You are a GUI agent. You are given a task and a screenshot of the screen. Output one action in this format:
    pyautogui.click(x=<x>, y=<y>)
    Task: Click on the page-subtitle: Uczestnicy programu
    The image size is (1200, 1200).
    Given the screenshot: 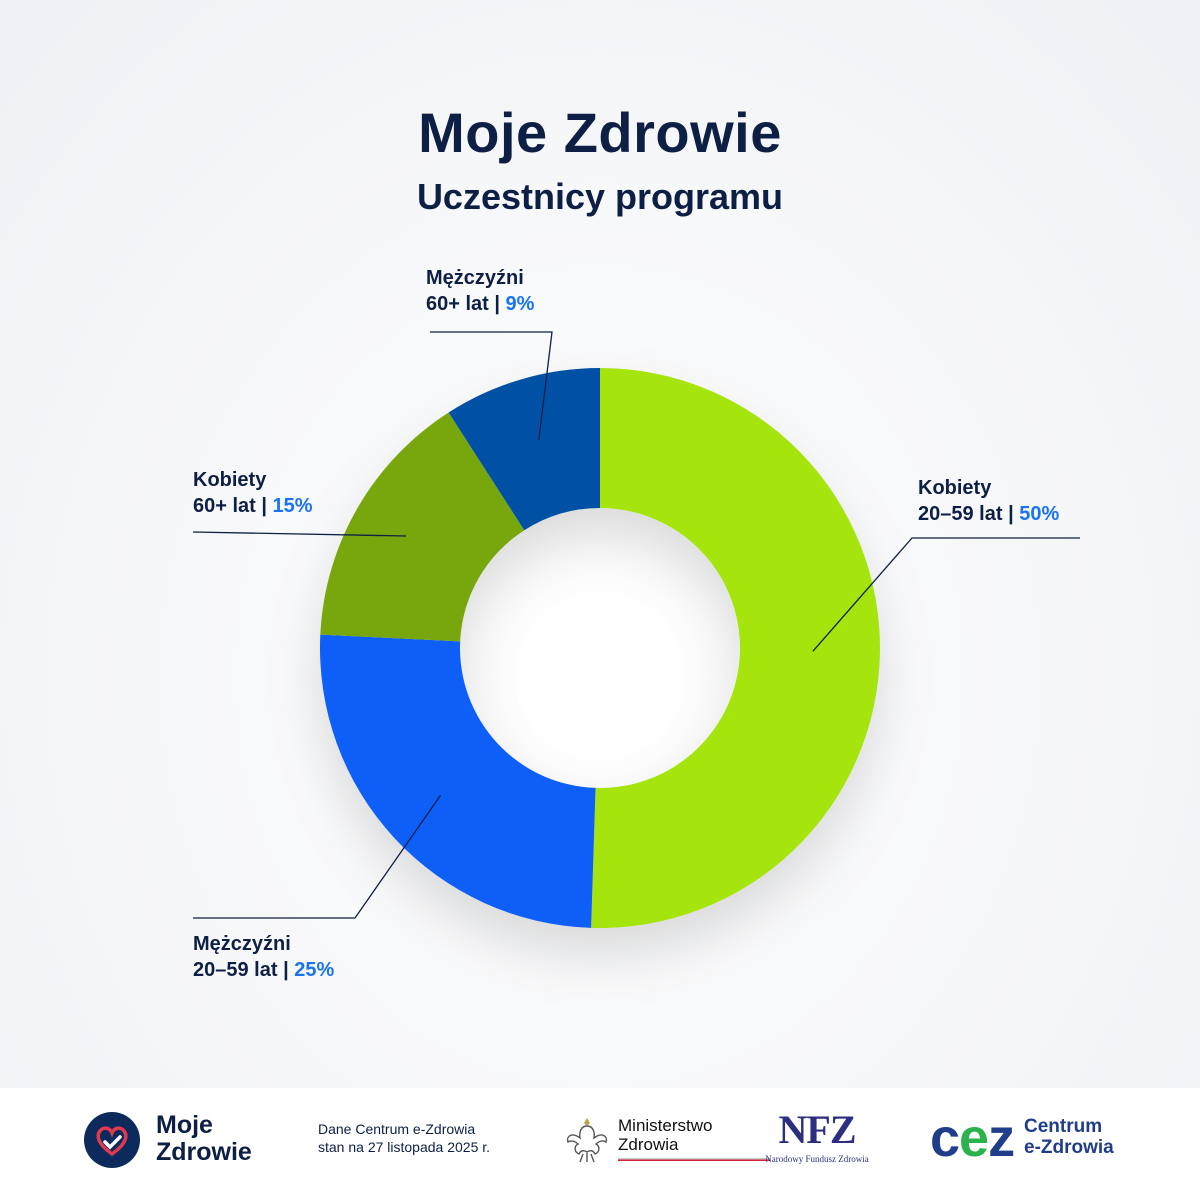 What is the action you would take?
    pyautogui.click(x=600, y=196)
    